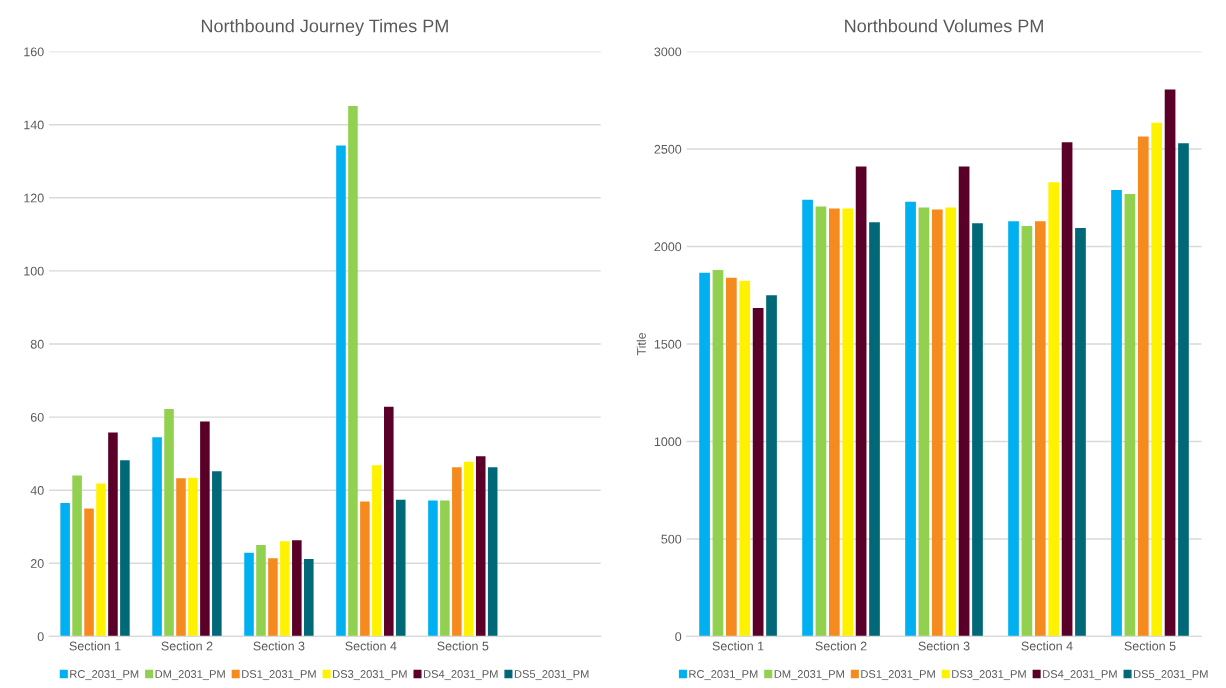 The height and width of the screenshot is (688, 1226). I want to click on chart-title: Northbound Volumes PM, so click(944, 26).